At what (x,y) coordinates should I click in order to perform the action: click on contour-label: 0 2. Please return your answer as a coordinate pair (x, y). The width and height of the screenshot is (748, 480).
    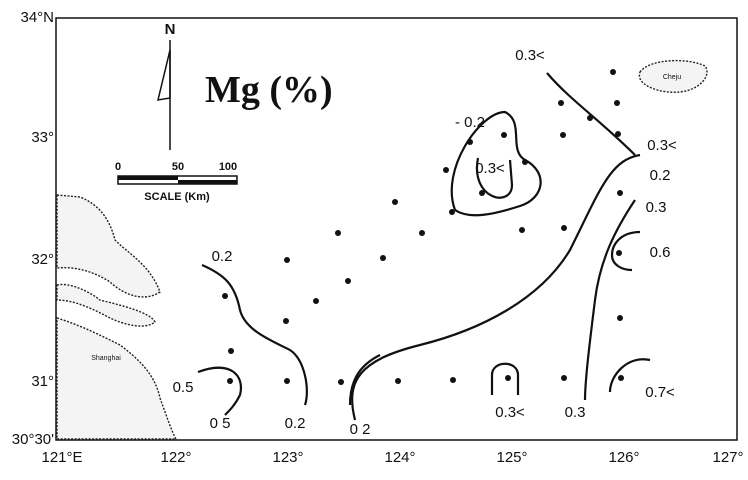
    Looking at the image, I should click on (360, 429).